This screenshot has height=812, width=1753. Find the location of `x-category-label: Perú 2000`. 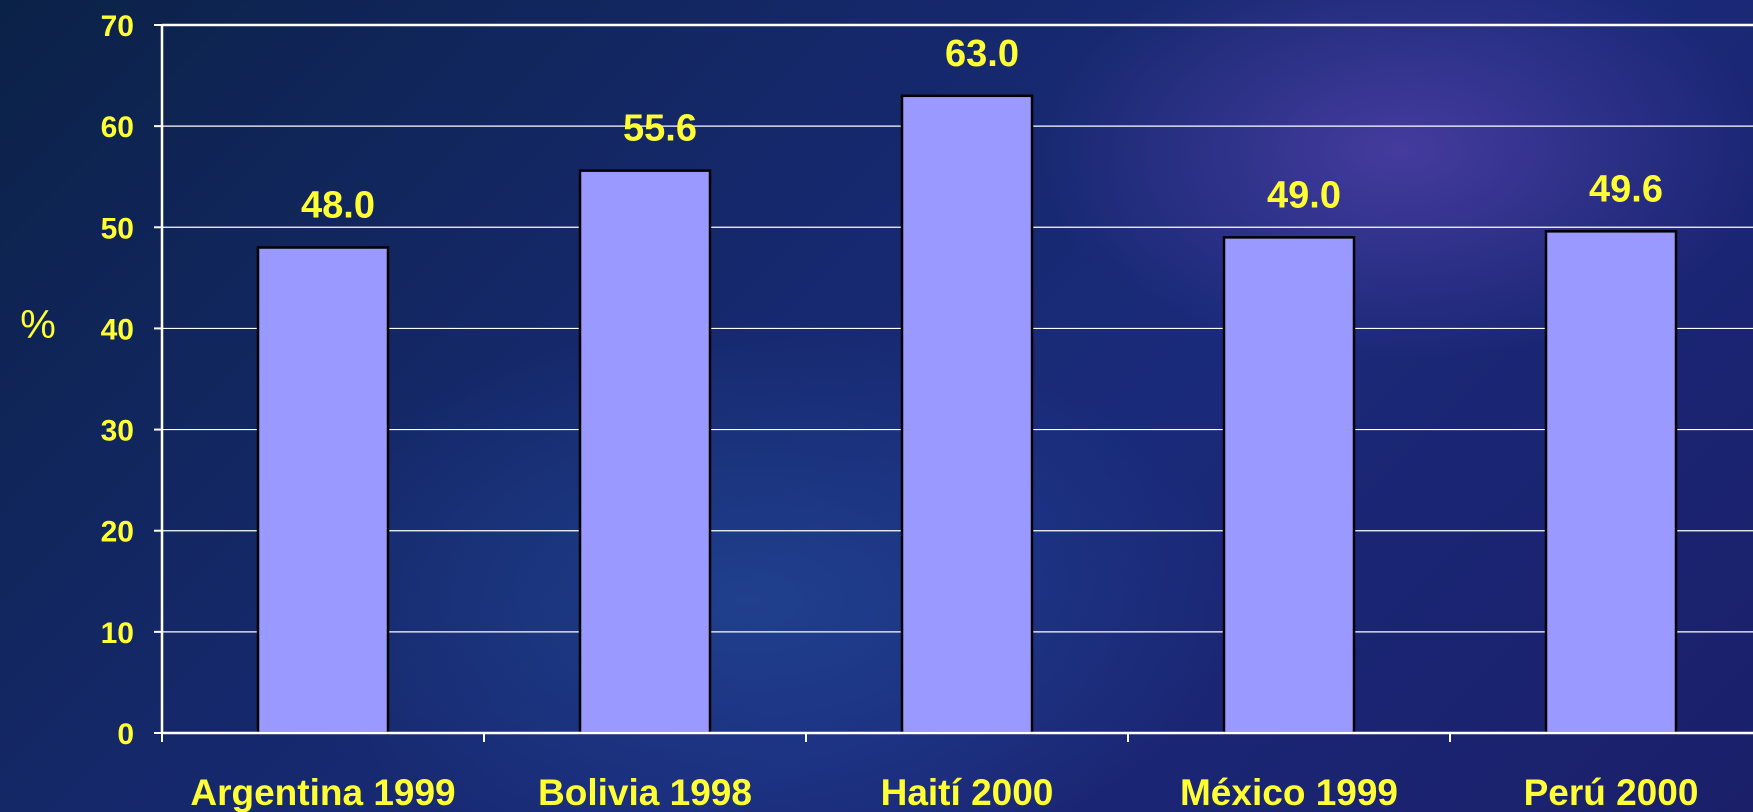

x-category-label: Perú 2000 is located at coordinates (1611, 792).